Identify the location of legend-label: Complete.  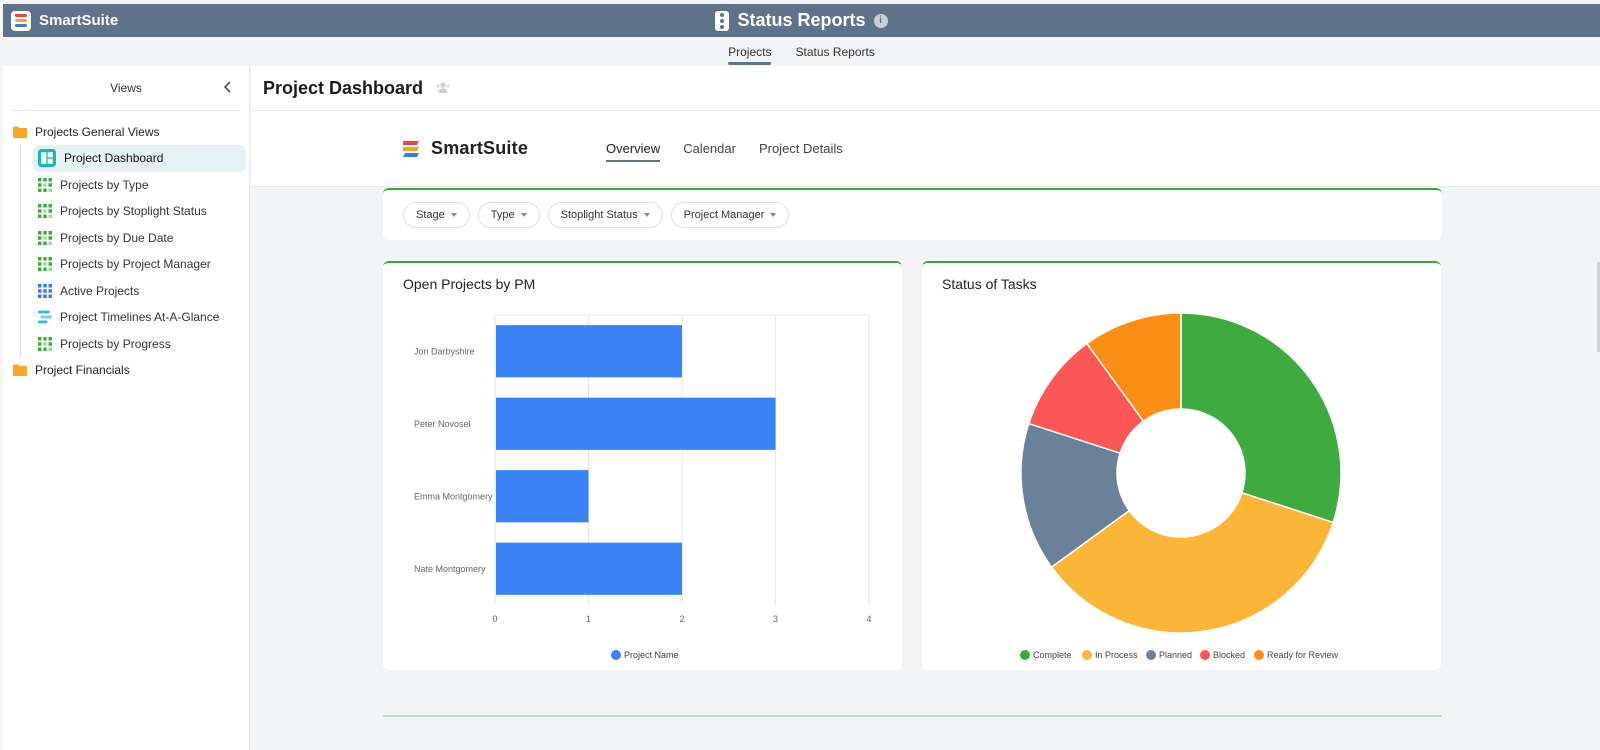
(1052, 655).